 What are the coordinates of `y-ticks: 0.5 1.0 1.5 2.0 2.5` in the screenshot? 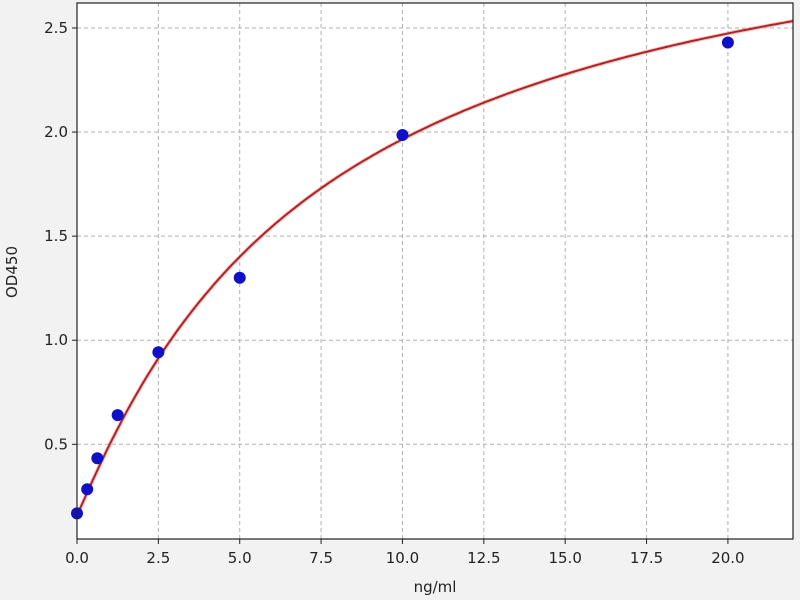 It's located at (60, 236).